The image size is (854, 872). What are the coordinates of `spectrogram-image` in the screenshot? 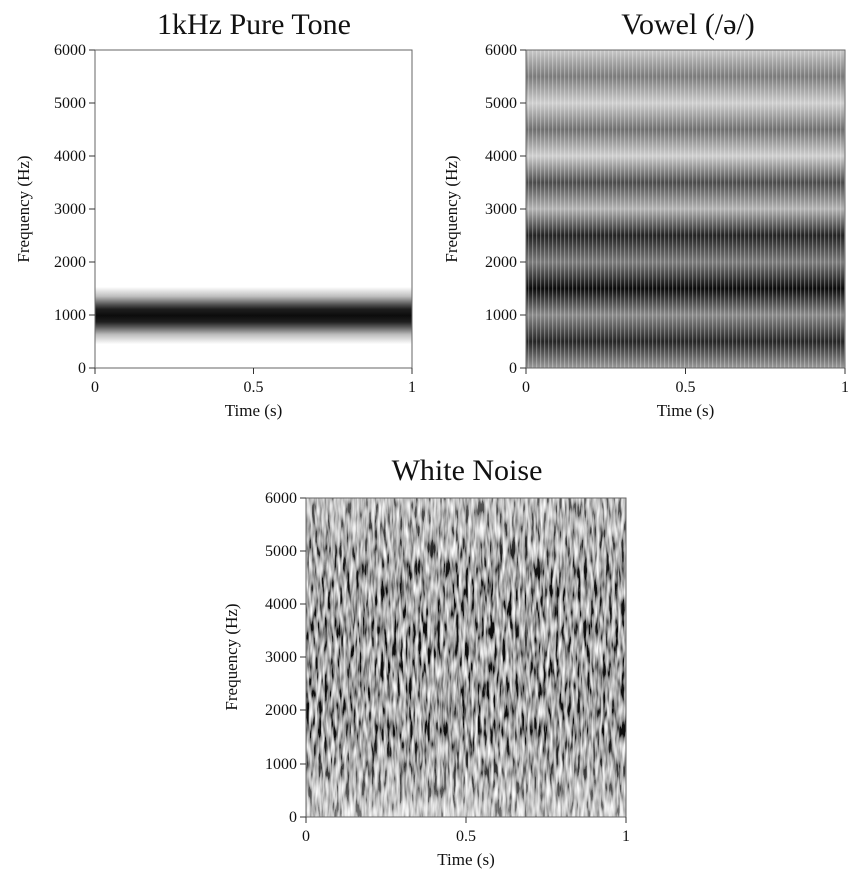 It's located at (253, 209).